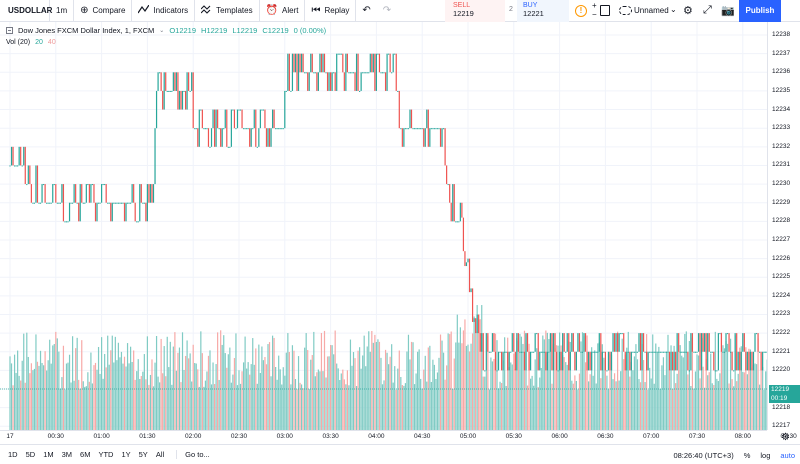  I want to click on log-toggle: log, so click(765, 455).